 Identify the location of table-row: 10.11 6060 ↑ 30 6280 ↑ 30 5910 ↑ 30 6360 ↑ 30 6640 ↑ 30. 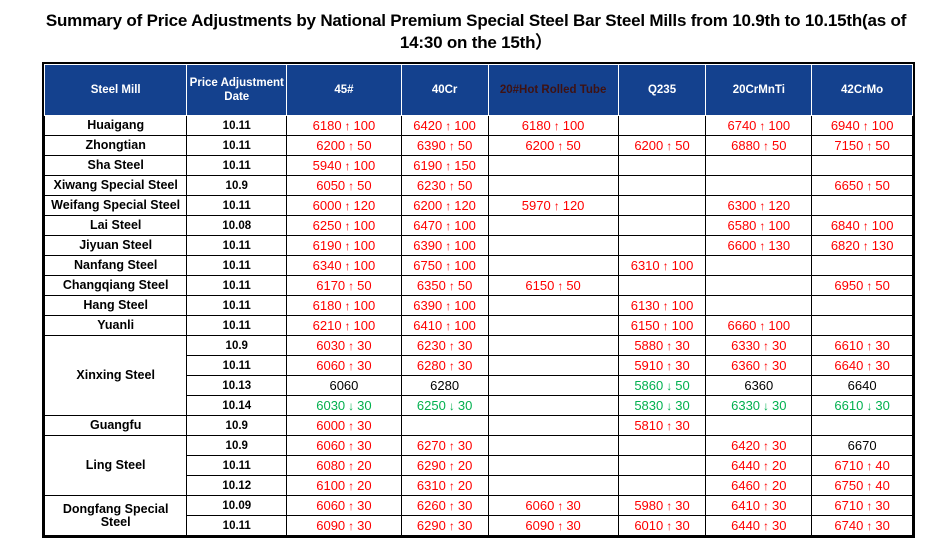
(479, 366).